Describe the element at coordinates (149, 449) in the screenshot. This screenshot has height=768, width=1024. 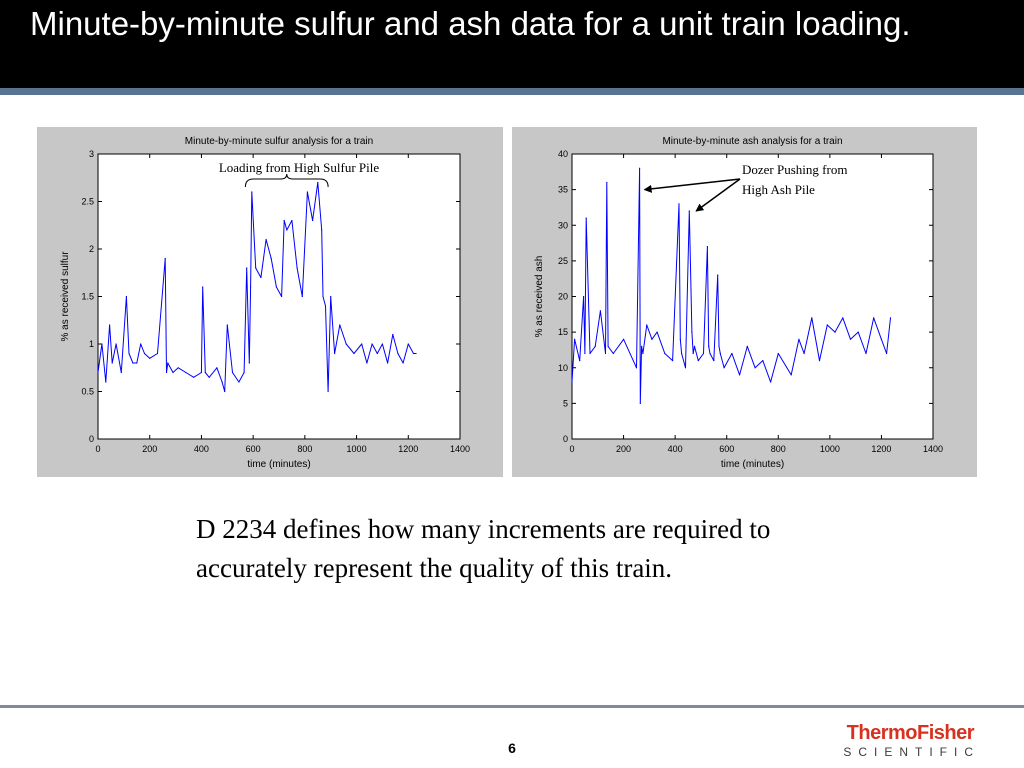
I see `sulfur-x-tick-label: 200` at that location.